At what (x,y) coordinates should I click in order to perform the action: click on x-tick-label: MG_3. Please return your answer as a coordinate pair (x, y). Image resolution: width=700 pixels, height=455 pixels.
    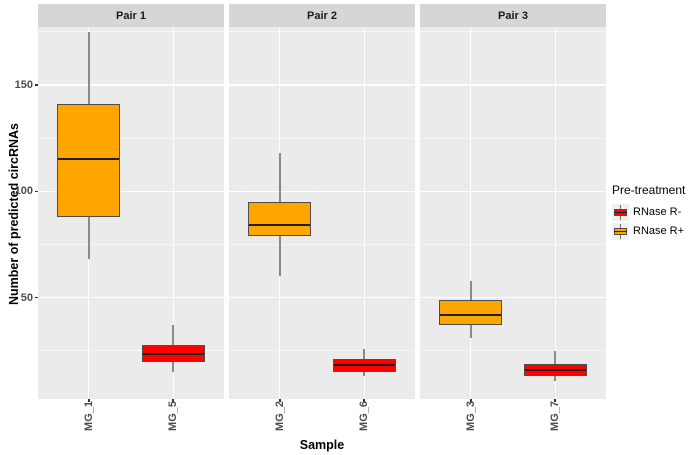
    Looking at the image, I should click on (470, 416).